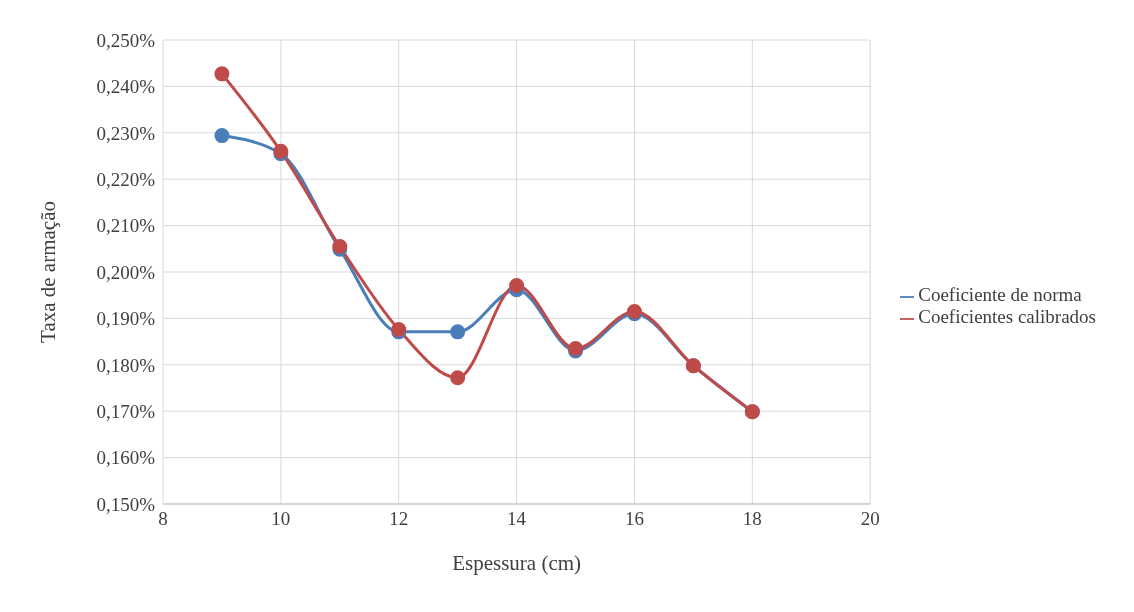 The image size is (1134, 612). Describe the element at coordinates (126, 411) in the screenshot. I see `y-tick-label: 0,170%` at that location.